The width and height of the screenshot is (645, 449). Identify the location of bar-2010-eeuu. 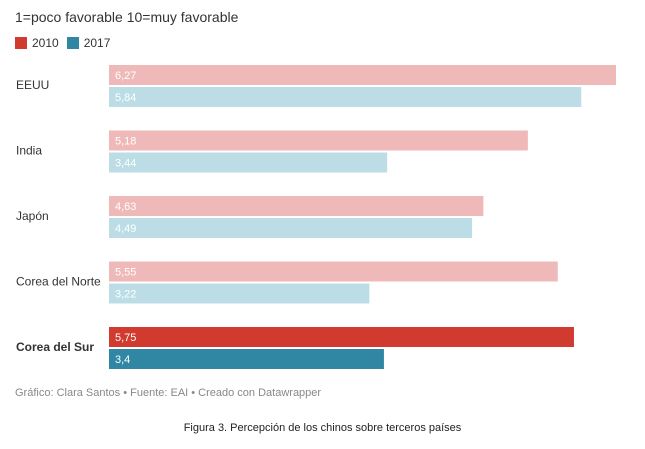
(362, 75).